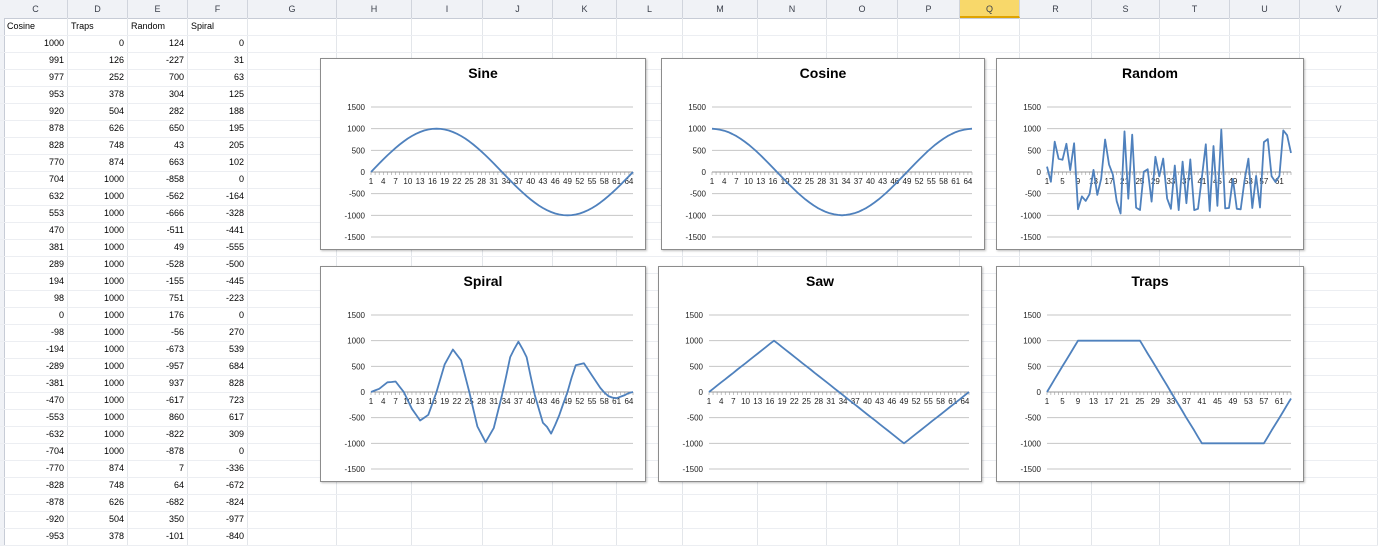 Image resolution: width=1378 pixels, height=546 pixels. Describe the element at coordinates (82, 26) in the screenshot. I see `table-header-cell: Traps` at that location.